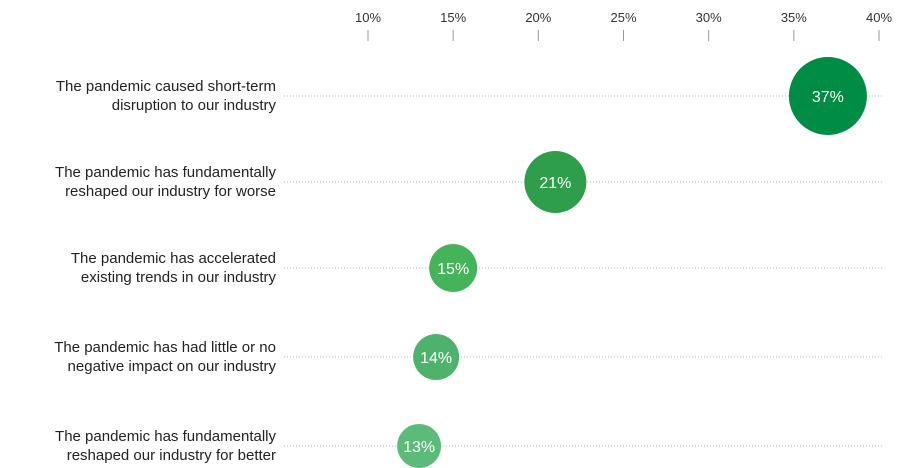 The image size is (909, 468). Describe the element at coordinates (172, 366) in the screenshot. I see `category-label-line: negative impact on our industry` at that location.